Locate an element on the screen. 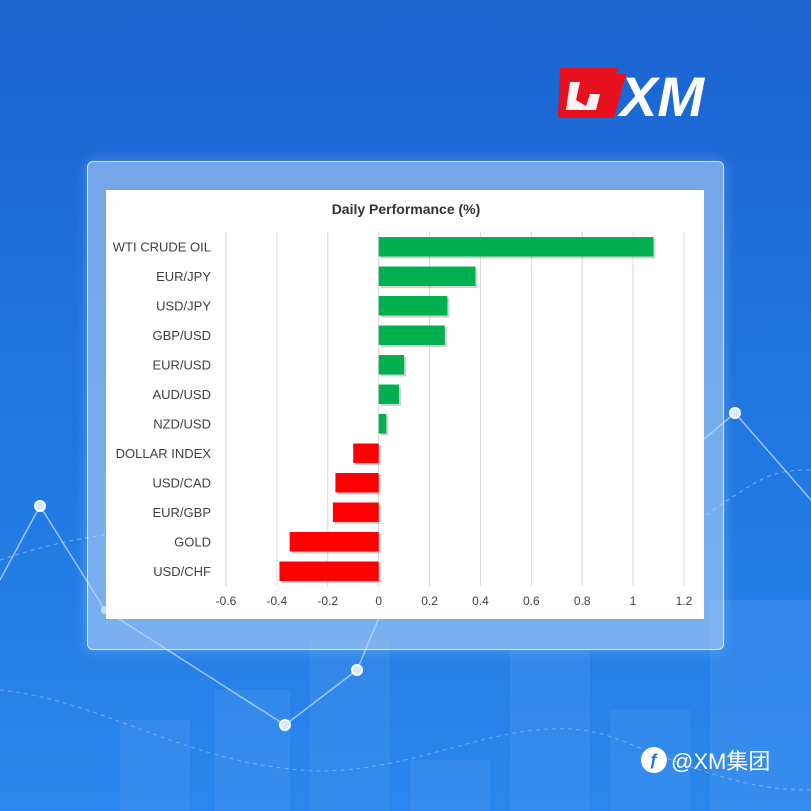 The width and height of the screenshot is (811, 811). social-handle: ƒ @XM集团 is located at coordinates (705, 760).